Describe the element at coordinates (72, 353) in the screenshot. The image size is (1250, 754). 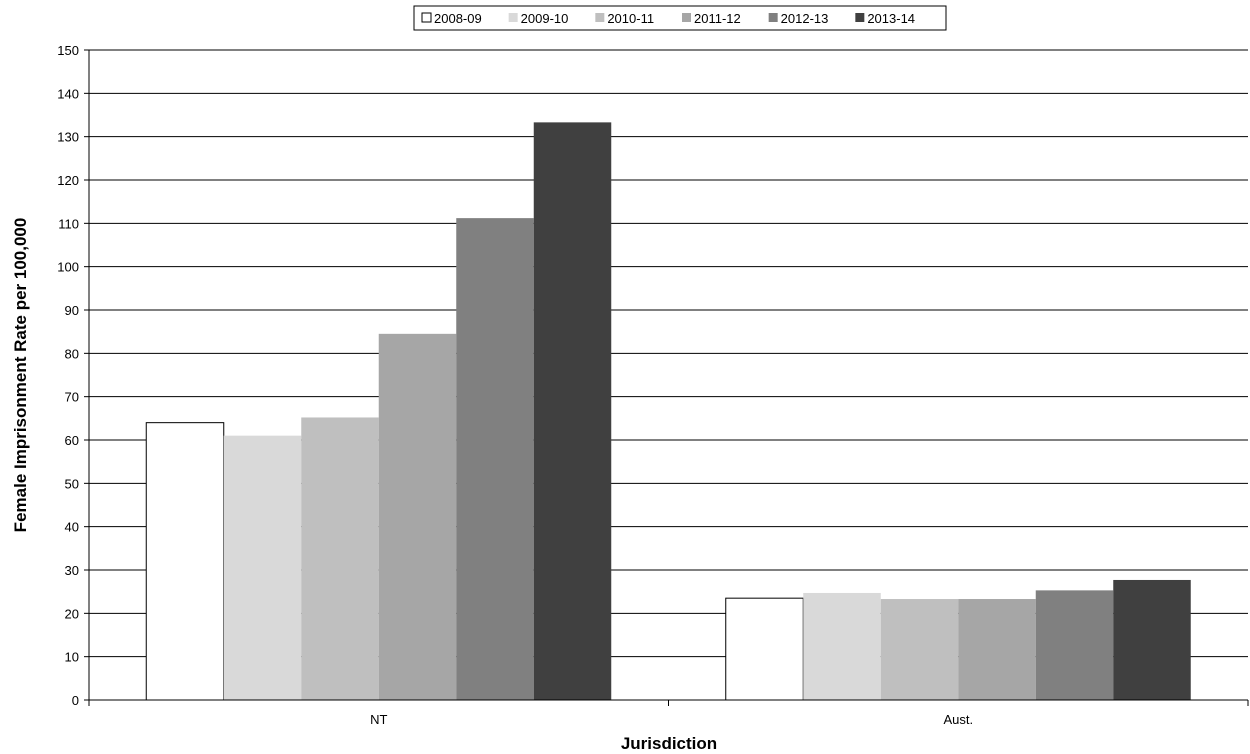
I see `y-tick-label: 80` at that location.